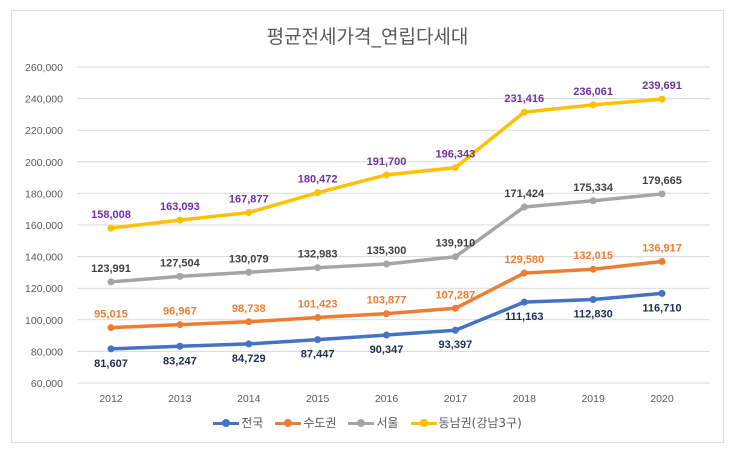 The width and height of the screenshot is (735, 454). Describe the element at coordinates (456, 345) in the screenshot. I see `data-label: 93,397` at that location.